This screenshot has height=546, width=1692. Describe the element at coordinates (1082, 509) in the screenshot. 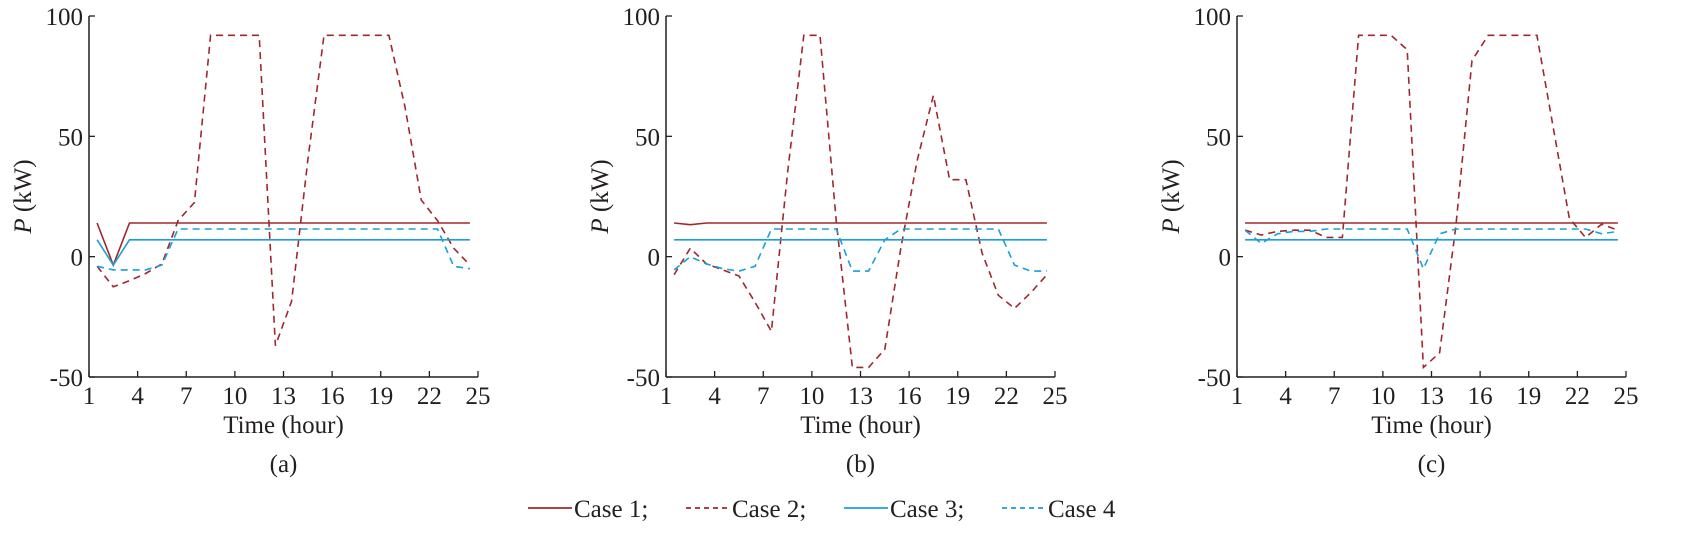

I see `legend-label: Case 4` at that location.